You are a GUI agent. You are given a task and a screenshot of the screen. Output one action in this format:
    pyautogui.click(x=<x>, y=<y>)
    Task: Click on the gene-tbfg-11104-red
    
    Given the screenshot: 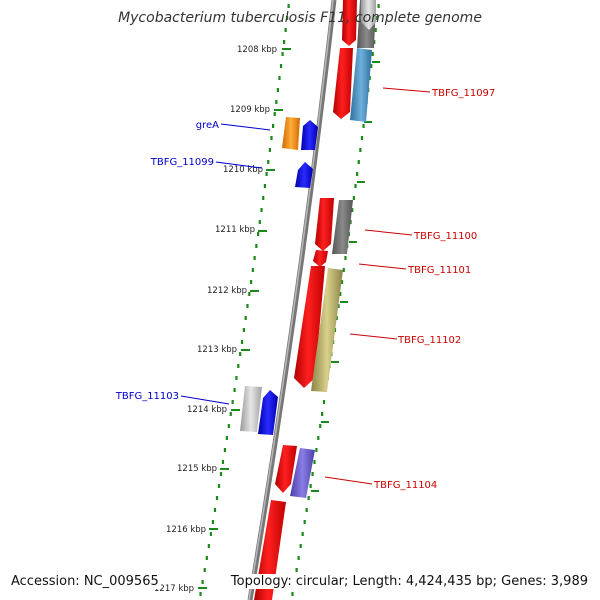 What is the action you would take?
    pyautogui.click(x=286, y=469)
    